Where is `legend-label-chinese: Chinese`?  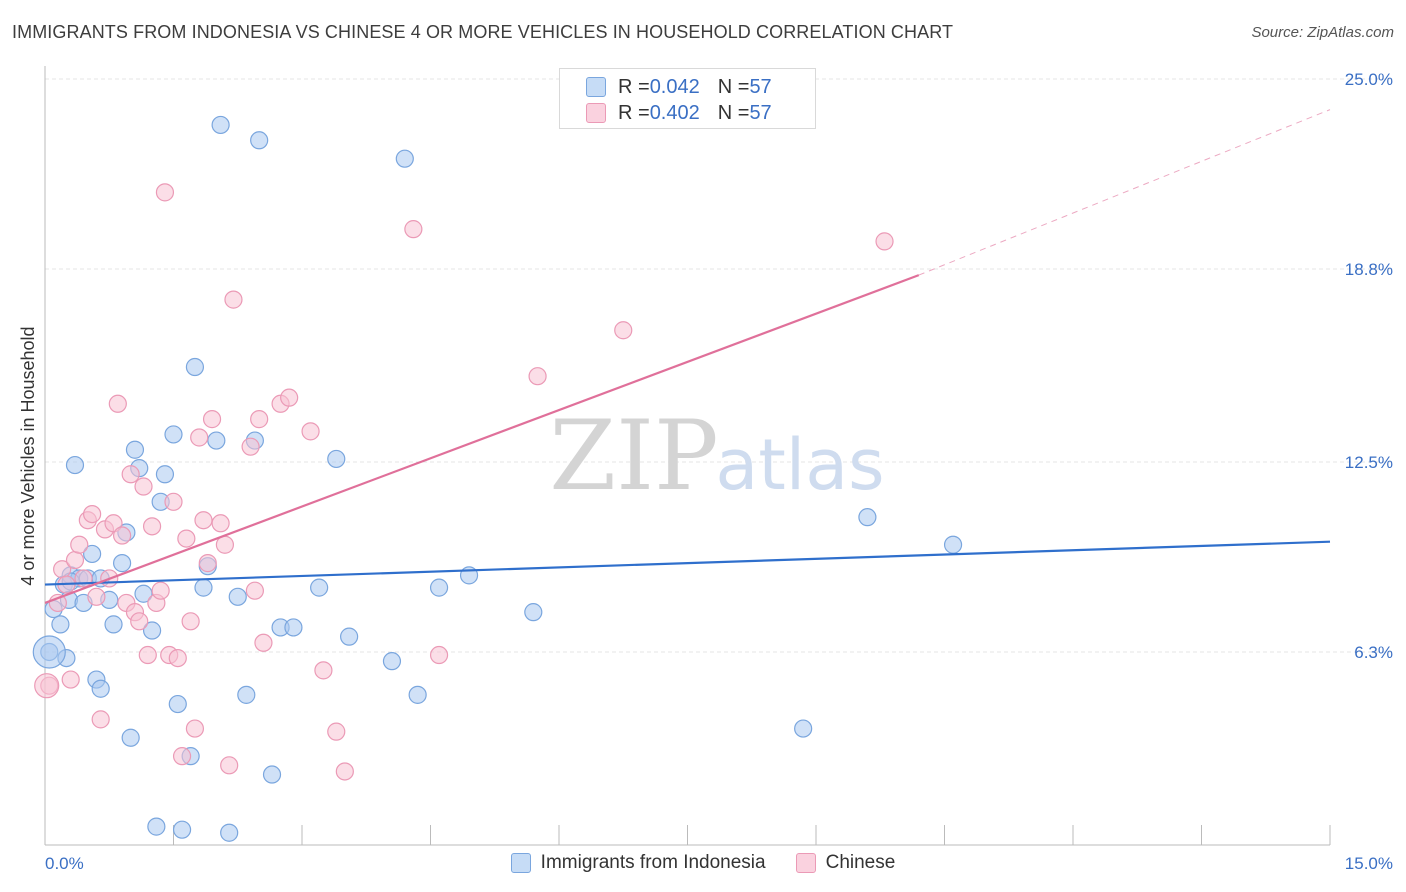 legend-label-chinese: Chinese is located at coordinates (860, 862).